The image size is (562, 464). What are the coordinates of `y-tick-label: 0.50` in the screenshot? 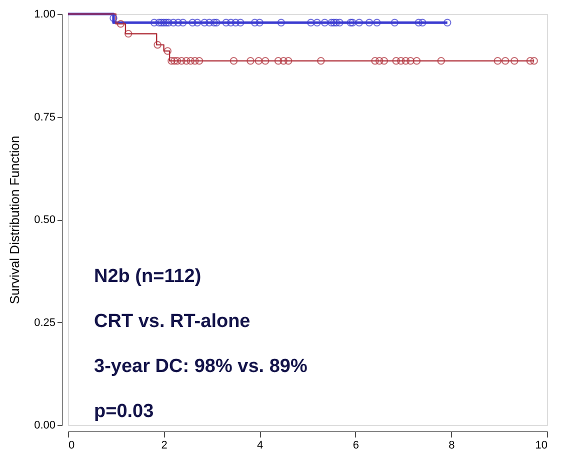 It's located at (45, 220).